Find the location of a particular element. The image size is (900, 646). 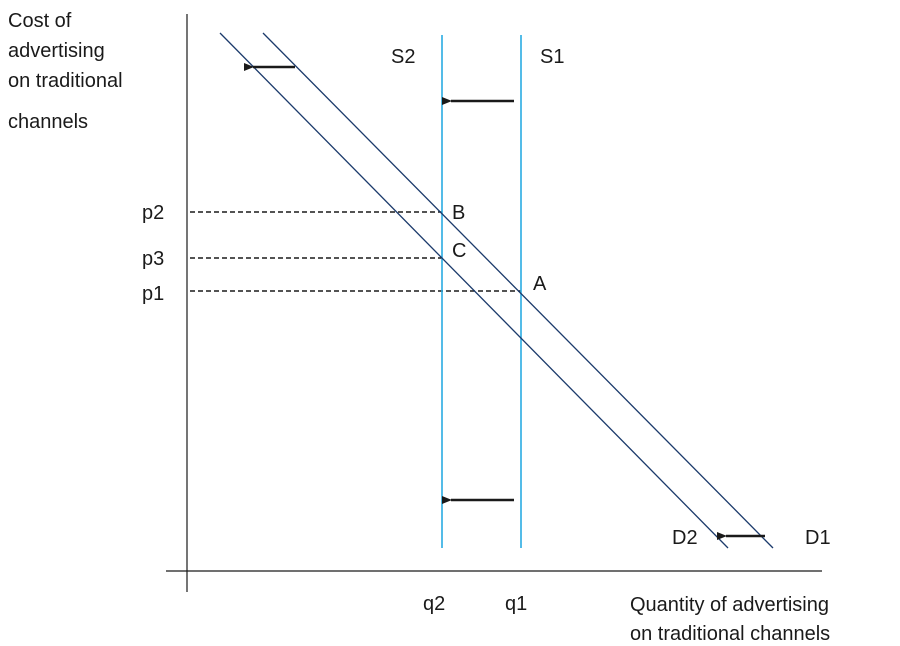

point-label-b: B is located at coordinates (458, 213).